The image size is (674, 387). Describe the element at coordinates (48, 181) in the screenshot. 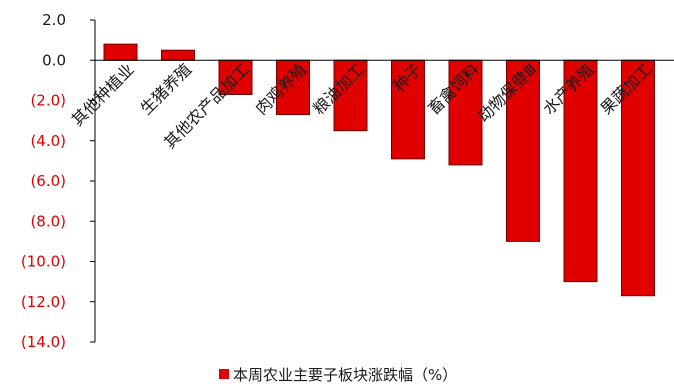

I see `y-tick-label: (6.0)` at that location.